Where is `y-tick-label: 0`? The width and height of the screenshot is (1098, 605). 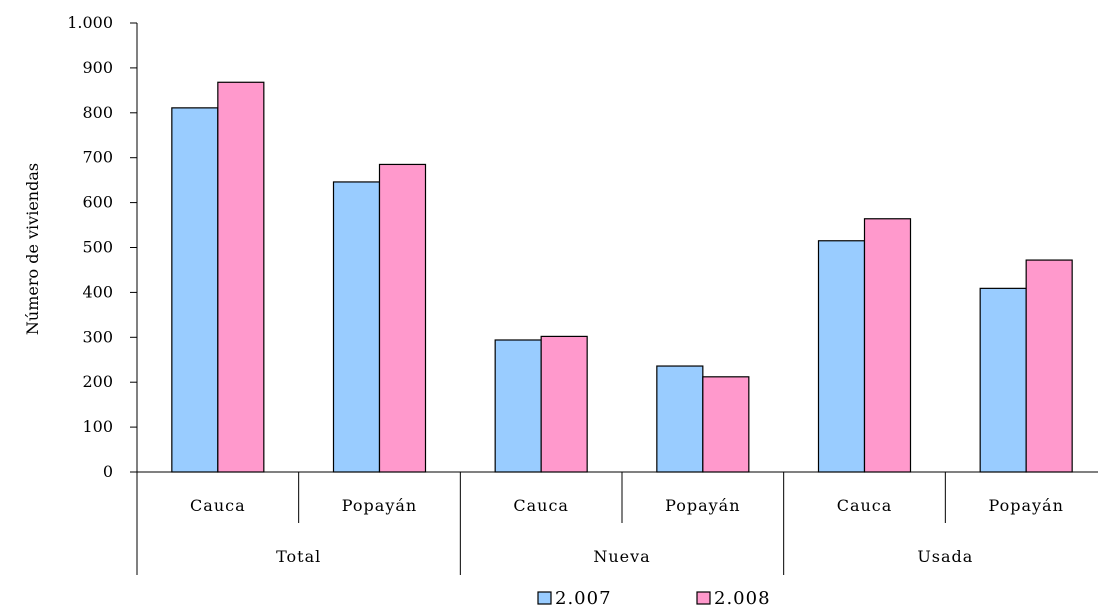
y-tick-label: 0 is located at coordinates (108, 471).